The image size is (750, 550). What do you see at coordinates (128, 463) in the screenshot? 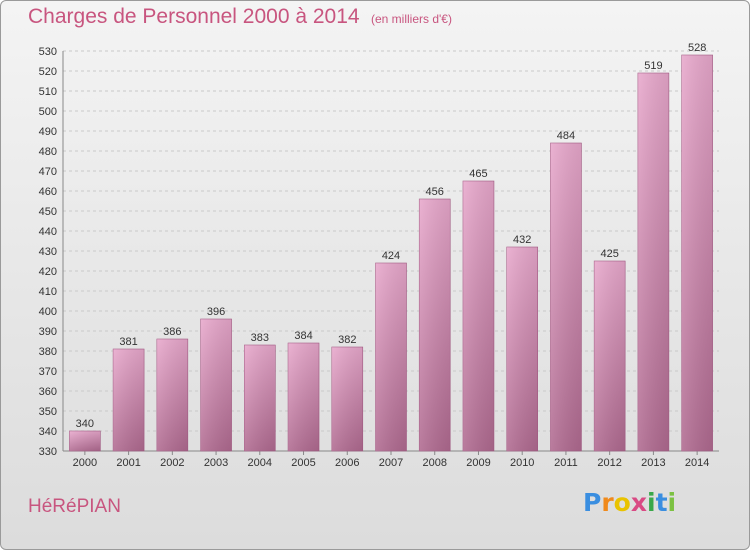
I see `x-tick-label: 2001` at bounding box center [128, 463].